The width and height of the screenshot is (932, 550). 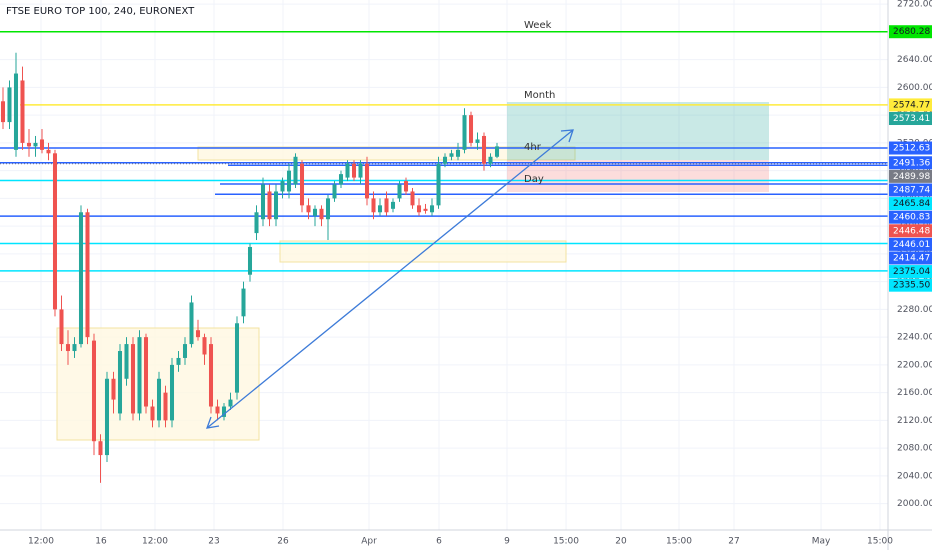 I want to click on y-tick-label: 2000.00, so click(x=914, y=504).